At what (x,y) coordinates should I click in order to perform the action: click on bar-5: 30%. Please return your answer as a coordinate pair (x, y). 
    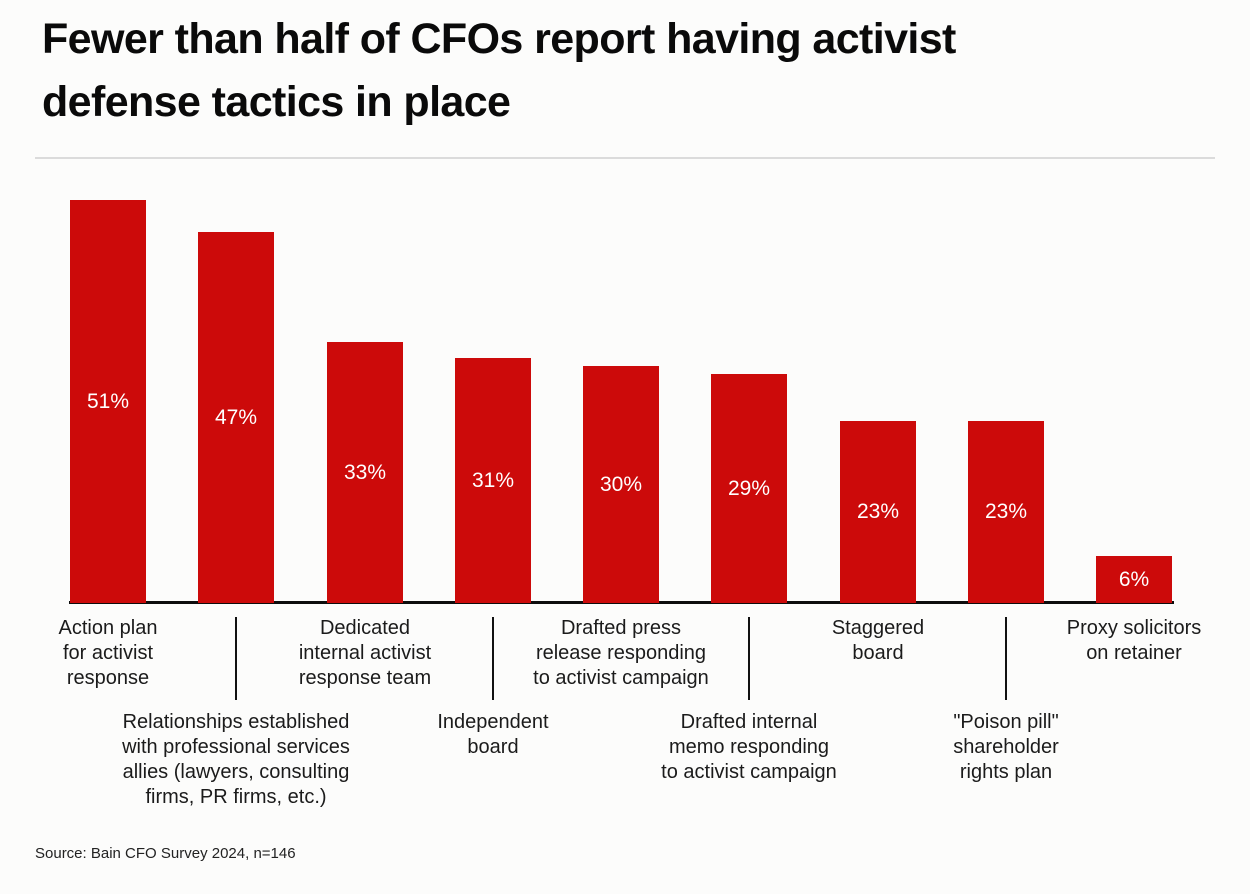
    Looking at the image, I should click on (621, 484).